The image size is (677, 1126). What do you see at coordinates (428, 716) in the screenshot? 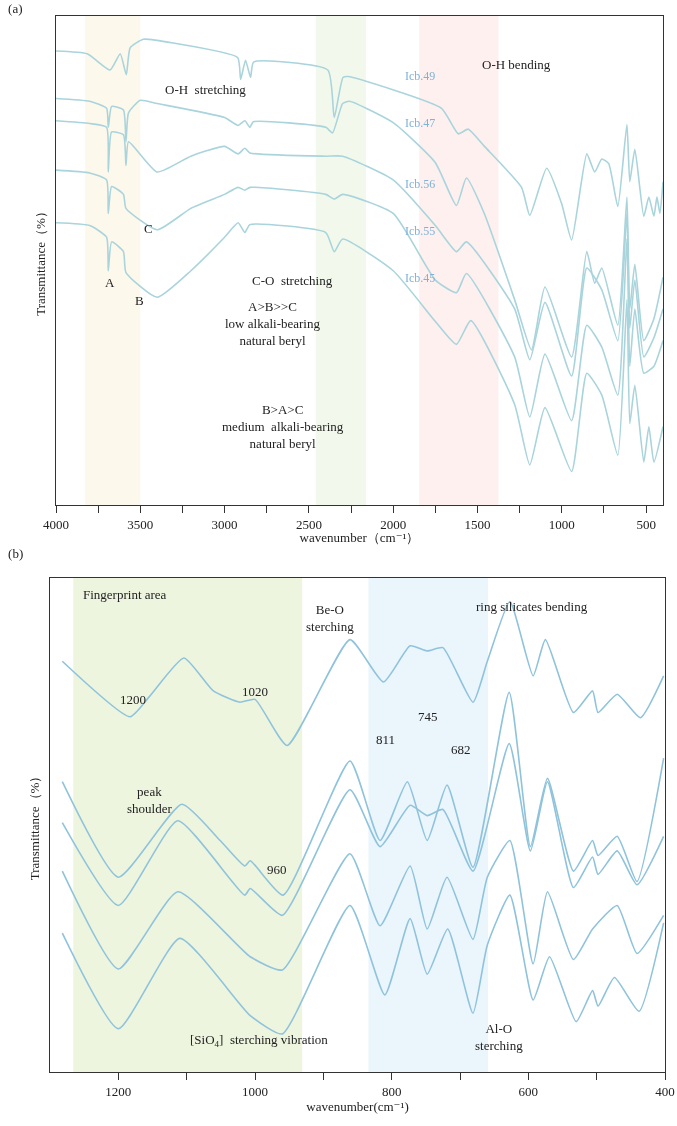
I see `annotation: 745` at bounding box center [428, 716].